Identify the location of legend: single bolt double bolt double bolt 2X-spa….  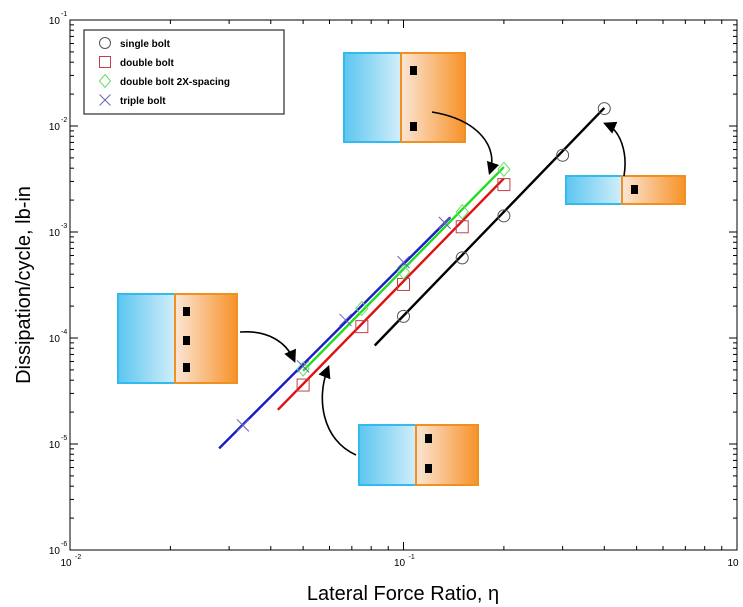
(184, 72).